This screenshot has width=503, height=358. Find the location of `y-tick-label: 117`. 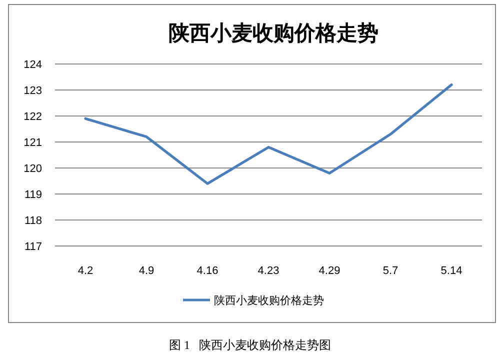

y-tick-label: 117 is located at coordinates (33, 247).